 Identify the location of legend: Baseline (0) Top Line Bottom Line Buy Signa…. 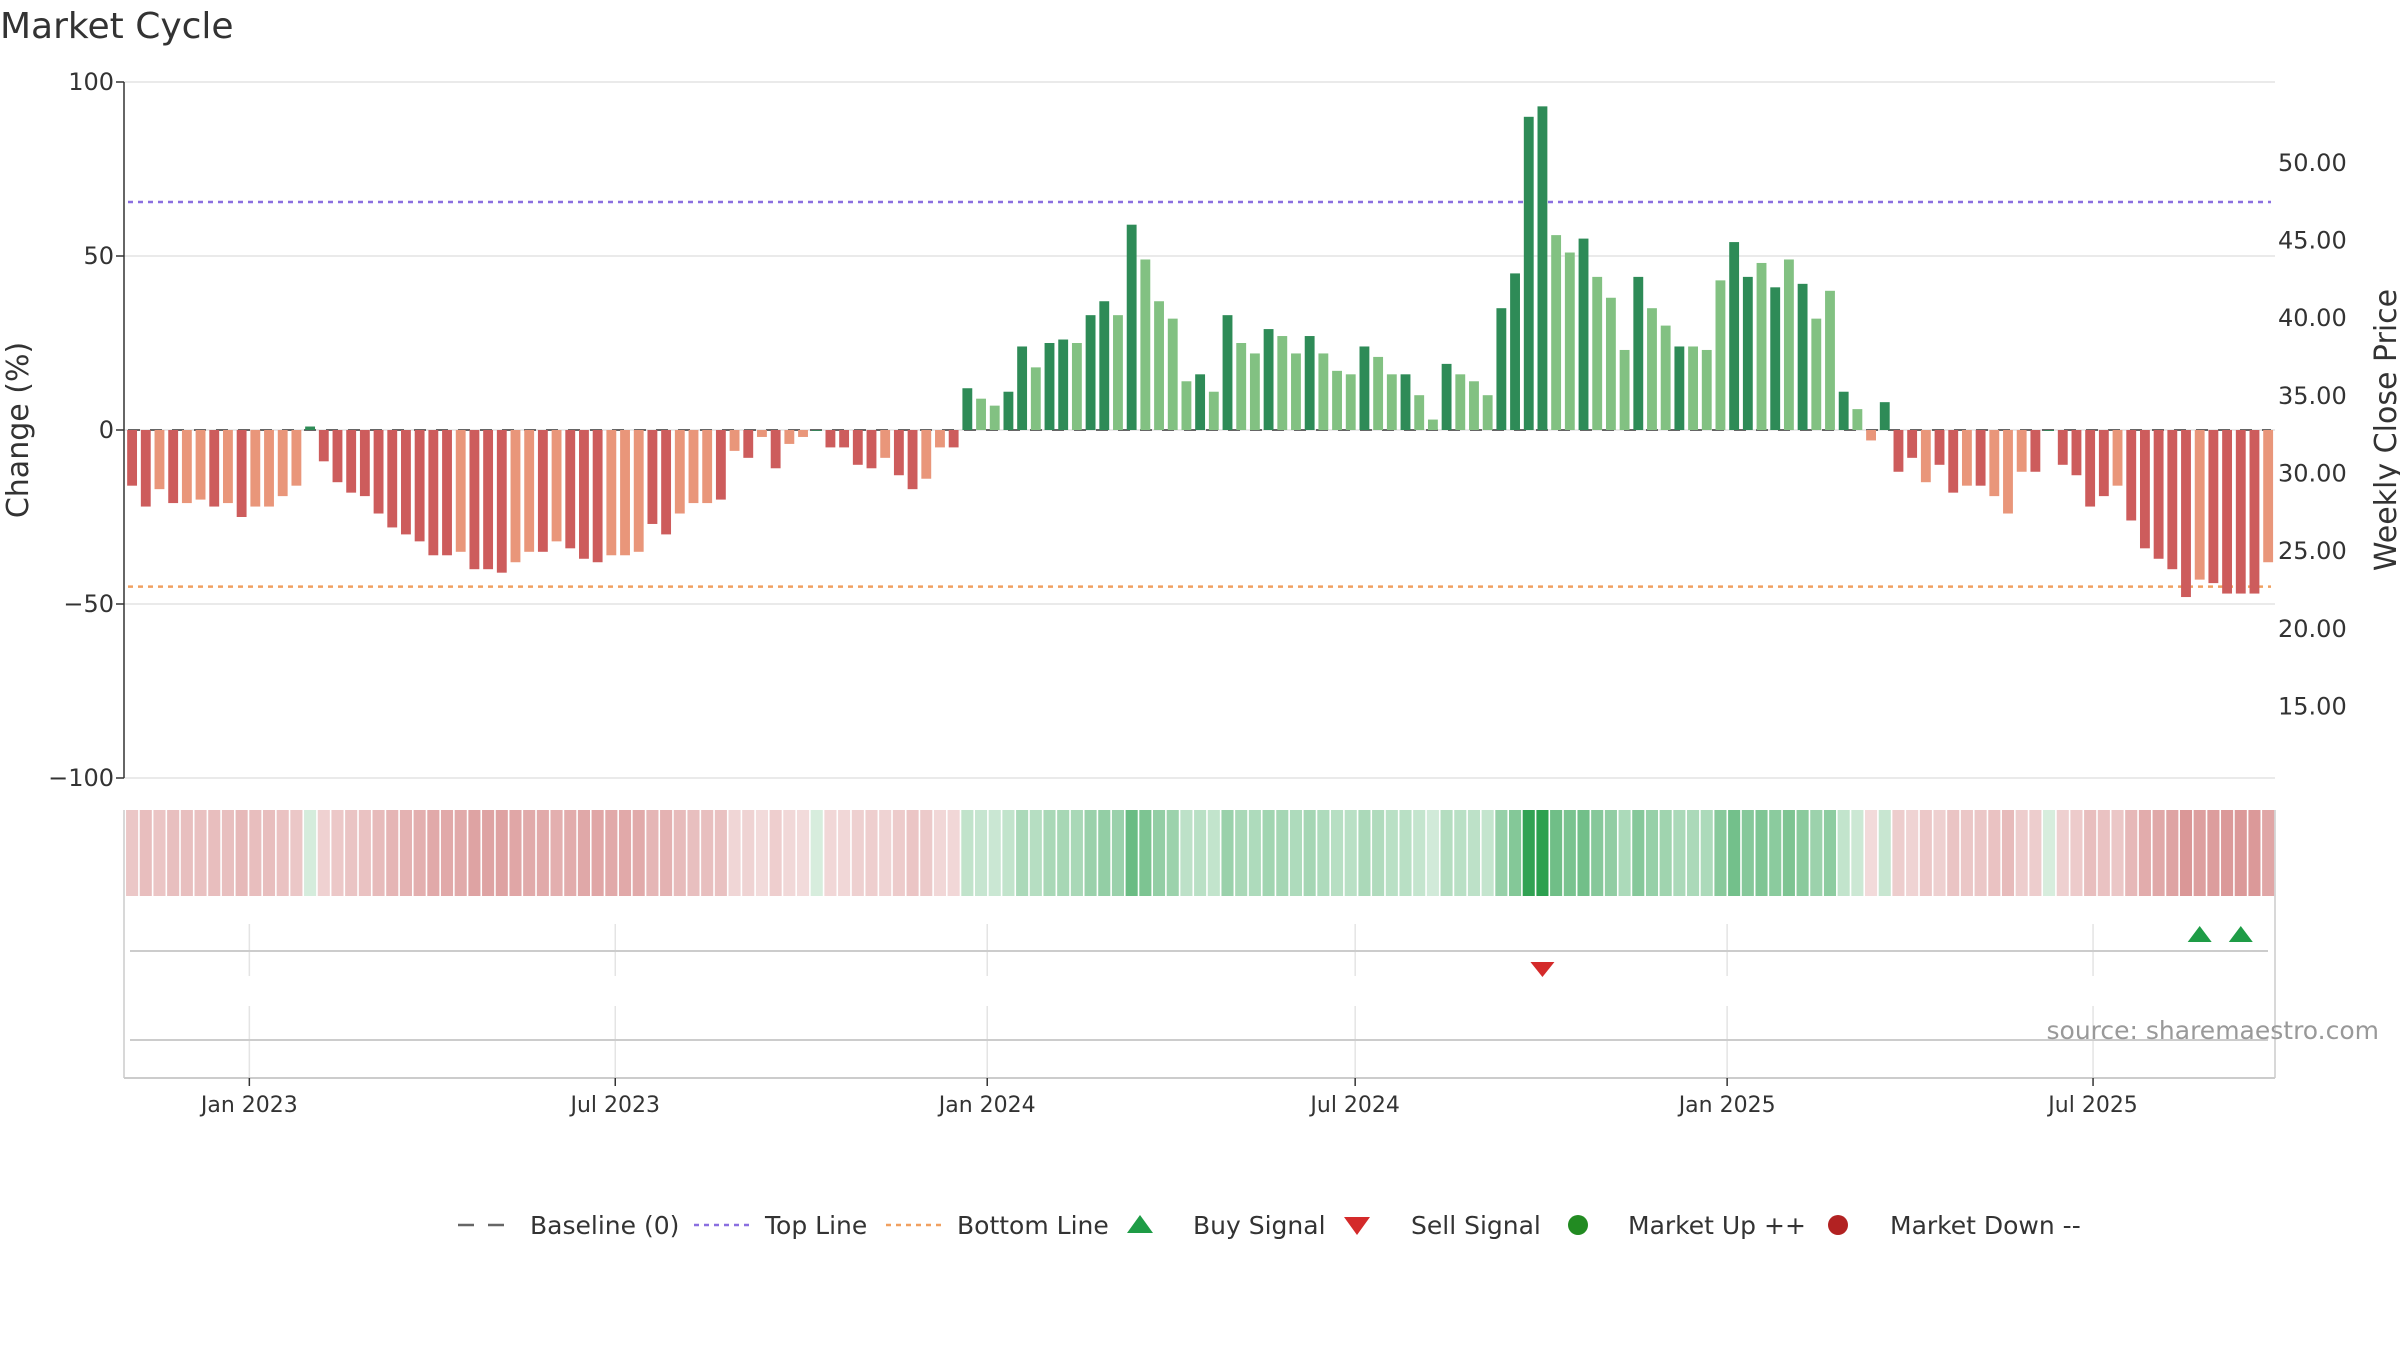
(1269, 1225).